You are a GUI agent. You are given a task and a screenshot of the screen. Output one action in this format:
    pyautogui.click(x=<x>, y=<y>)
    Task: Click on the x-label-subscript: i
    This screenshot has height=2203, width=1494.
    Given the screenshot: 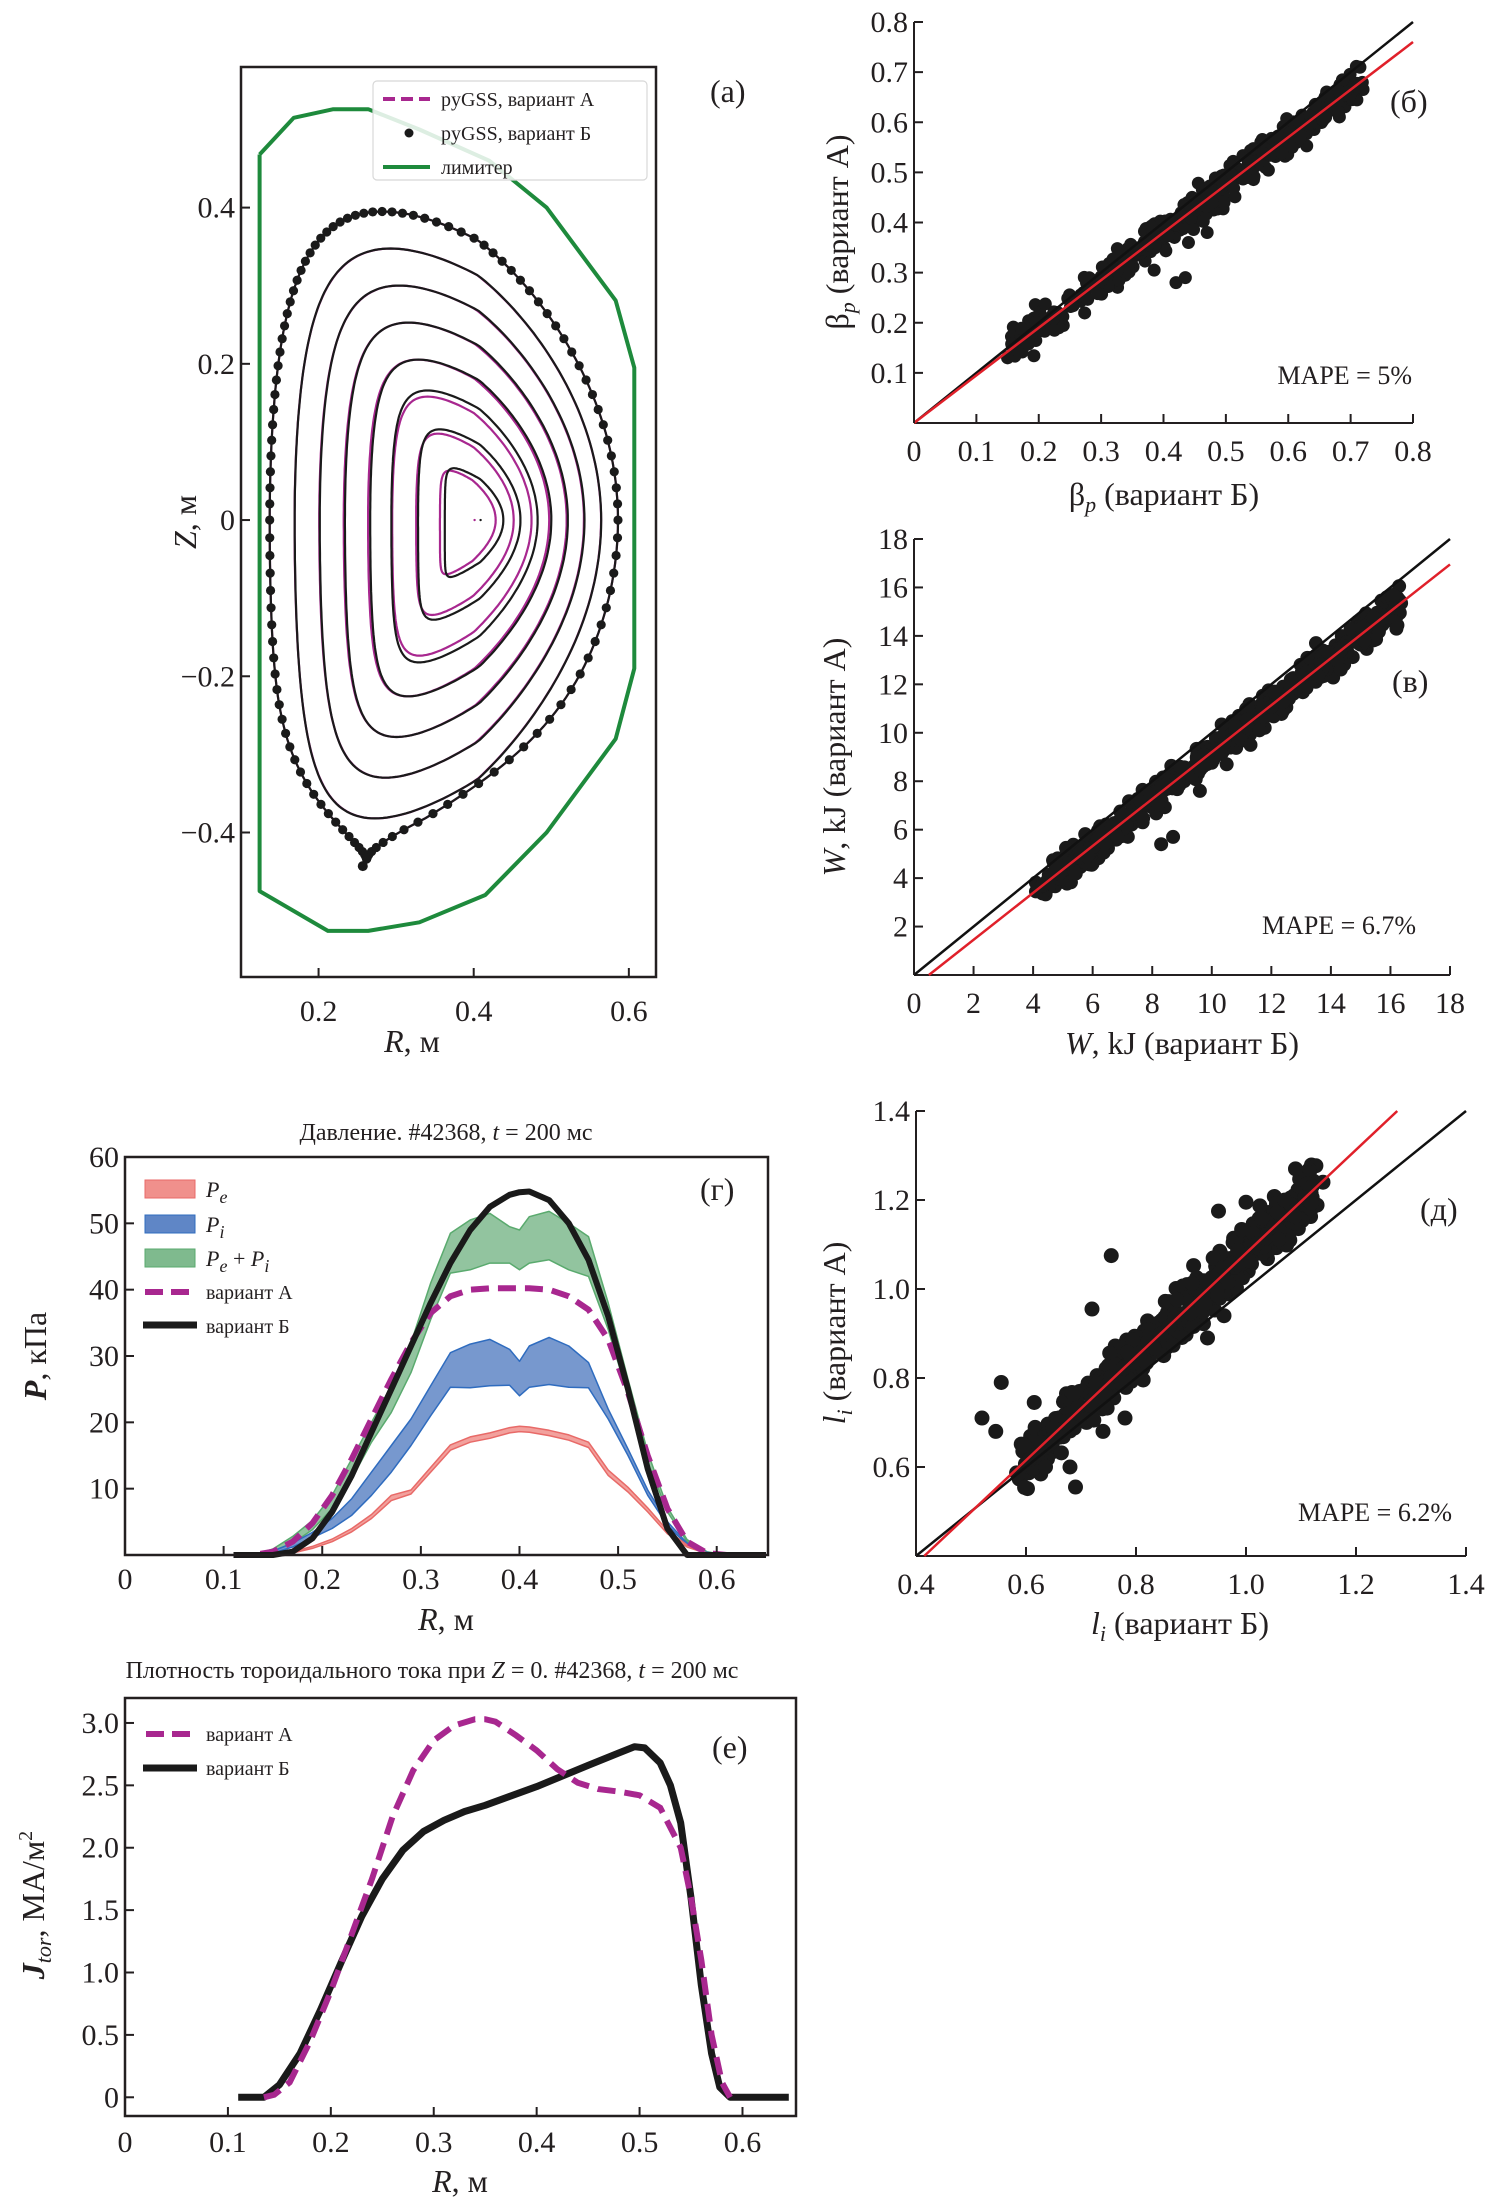 What is the action you would take?
    pyautogui.click(x=1103, y=1633)
    